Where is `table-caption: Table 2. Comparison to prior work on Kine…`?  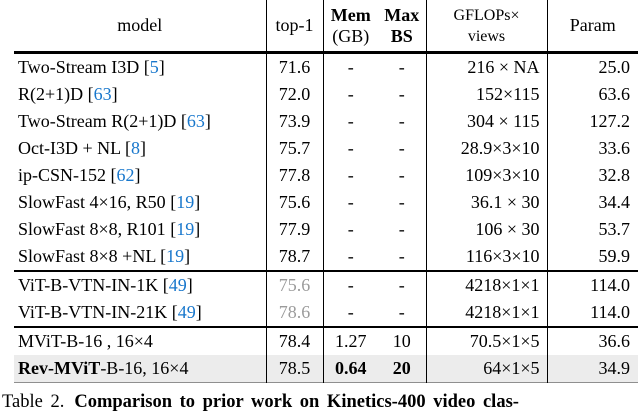
table-caption: Table 2. Comparison to prior work on Kine… is located at coordinates (321, 402).